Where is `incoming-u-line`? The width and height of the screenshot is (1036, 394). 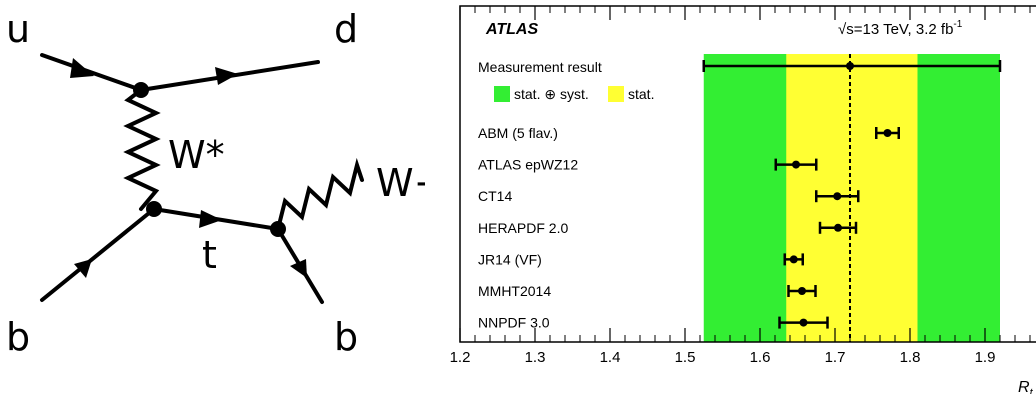 incoming-u-line is located at coordinates (91, 72).